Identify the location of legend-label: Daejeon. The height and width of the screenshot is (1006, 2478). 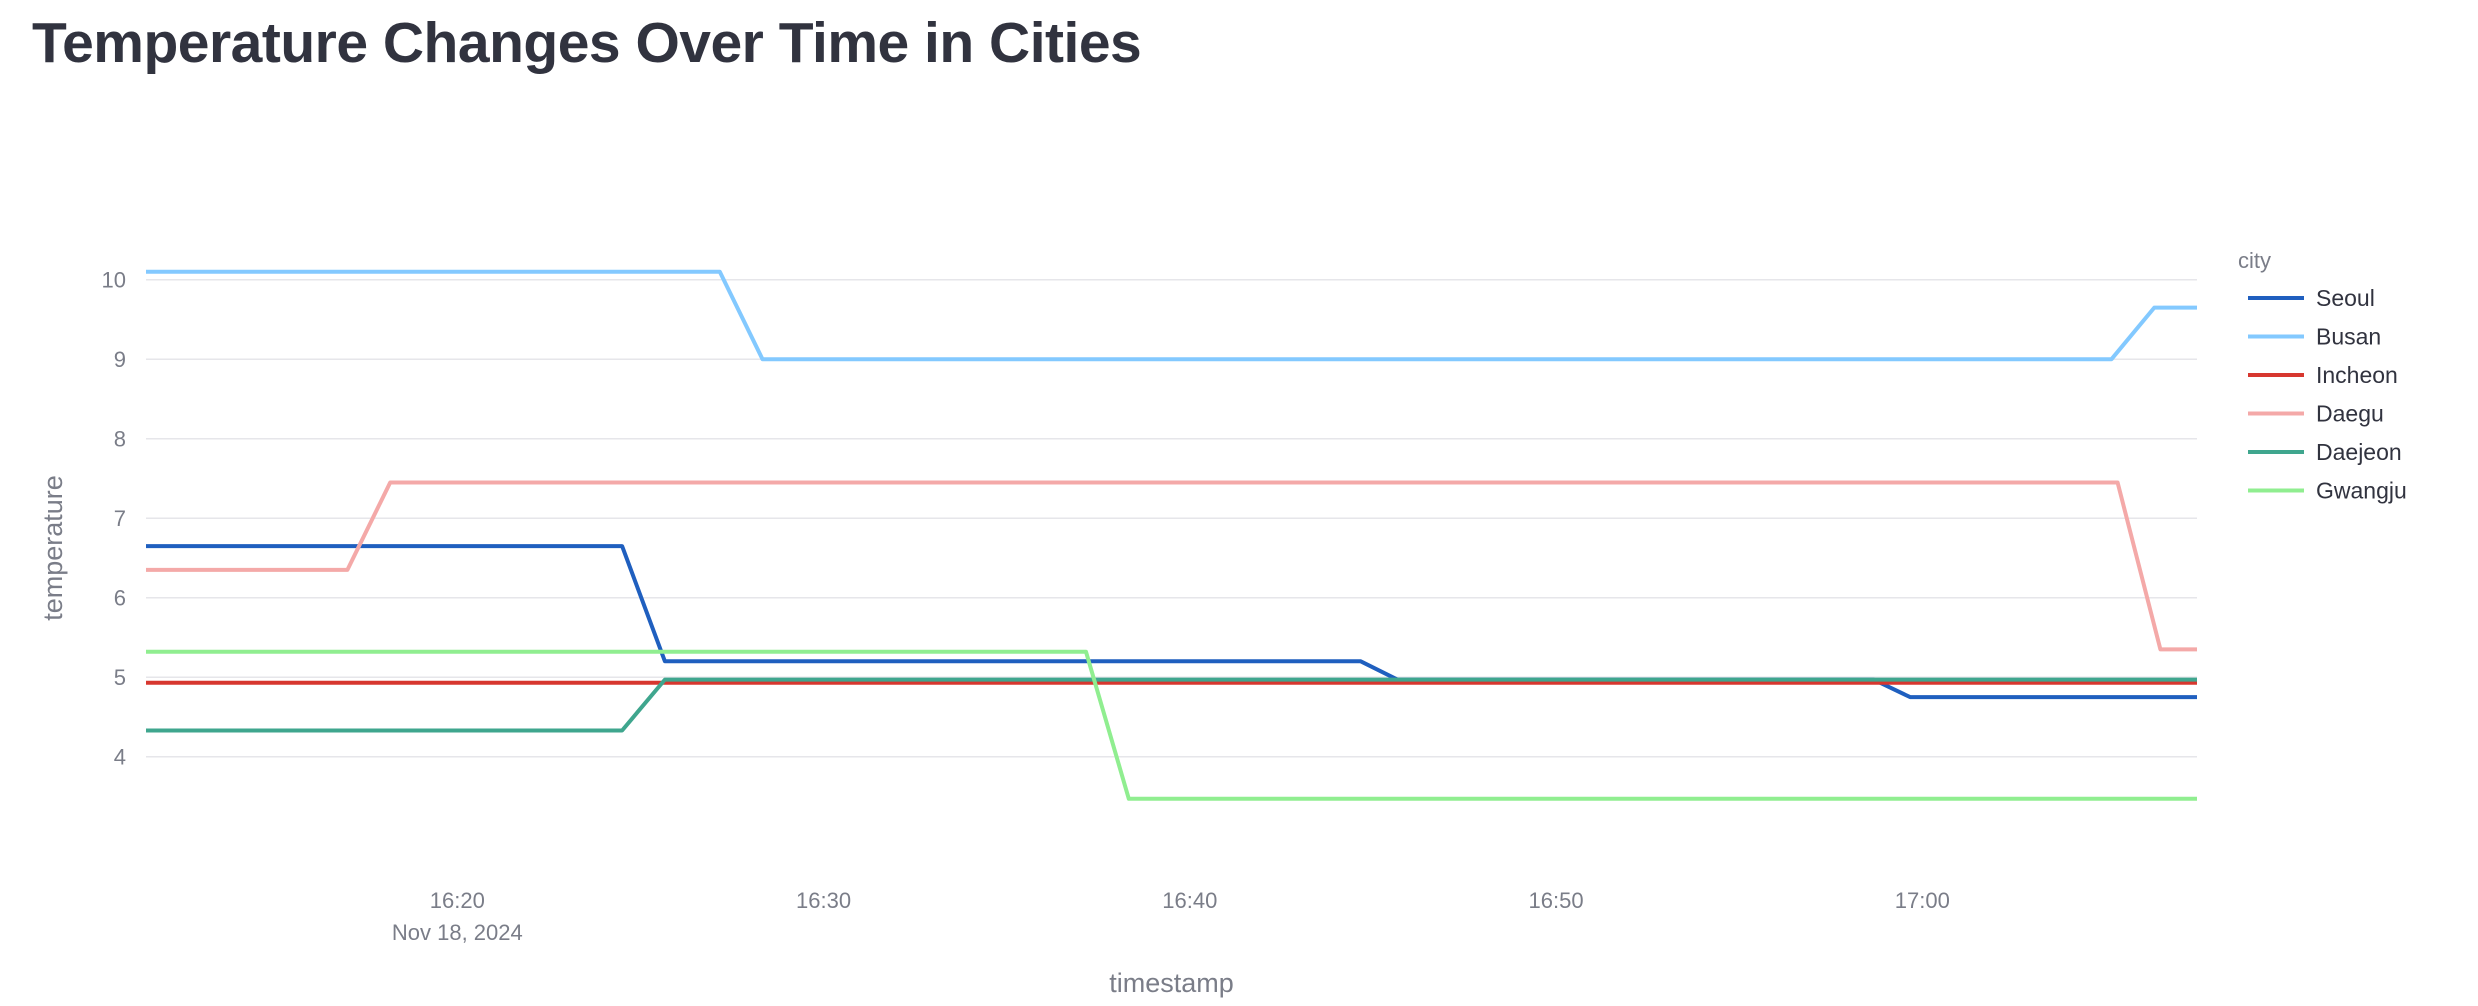
(2359, 452).